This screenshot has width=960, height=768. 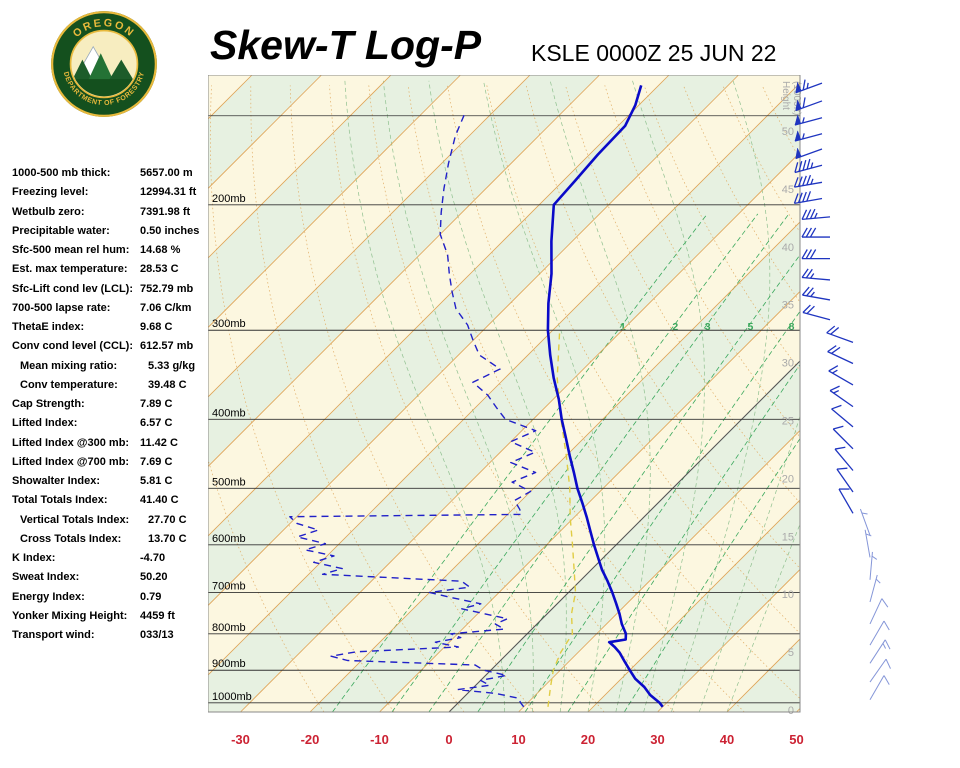 What do you see at coordinates (605, 396) in the screenshot?
I see `temperature-curve` at bounding box center [605, 396].